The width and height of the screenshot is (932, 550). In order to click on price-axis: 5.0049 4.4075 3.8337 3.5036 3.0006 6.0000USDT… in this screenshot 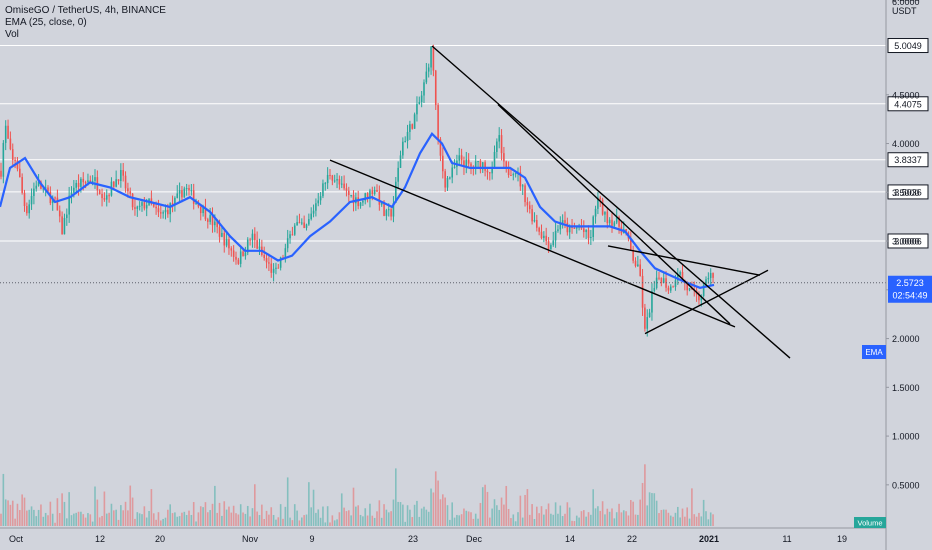, I will do `click(907, 275)`.